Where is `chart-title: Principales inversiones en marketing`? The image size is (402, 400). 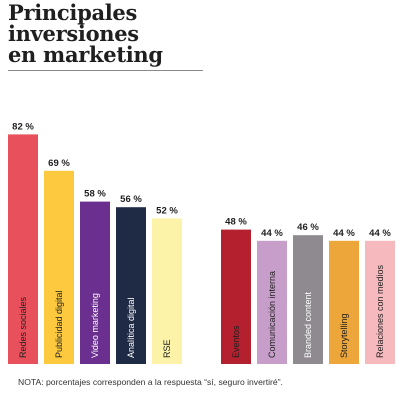
chart-title: Principales inversiones en marketing is located at coordinates (158, 33).